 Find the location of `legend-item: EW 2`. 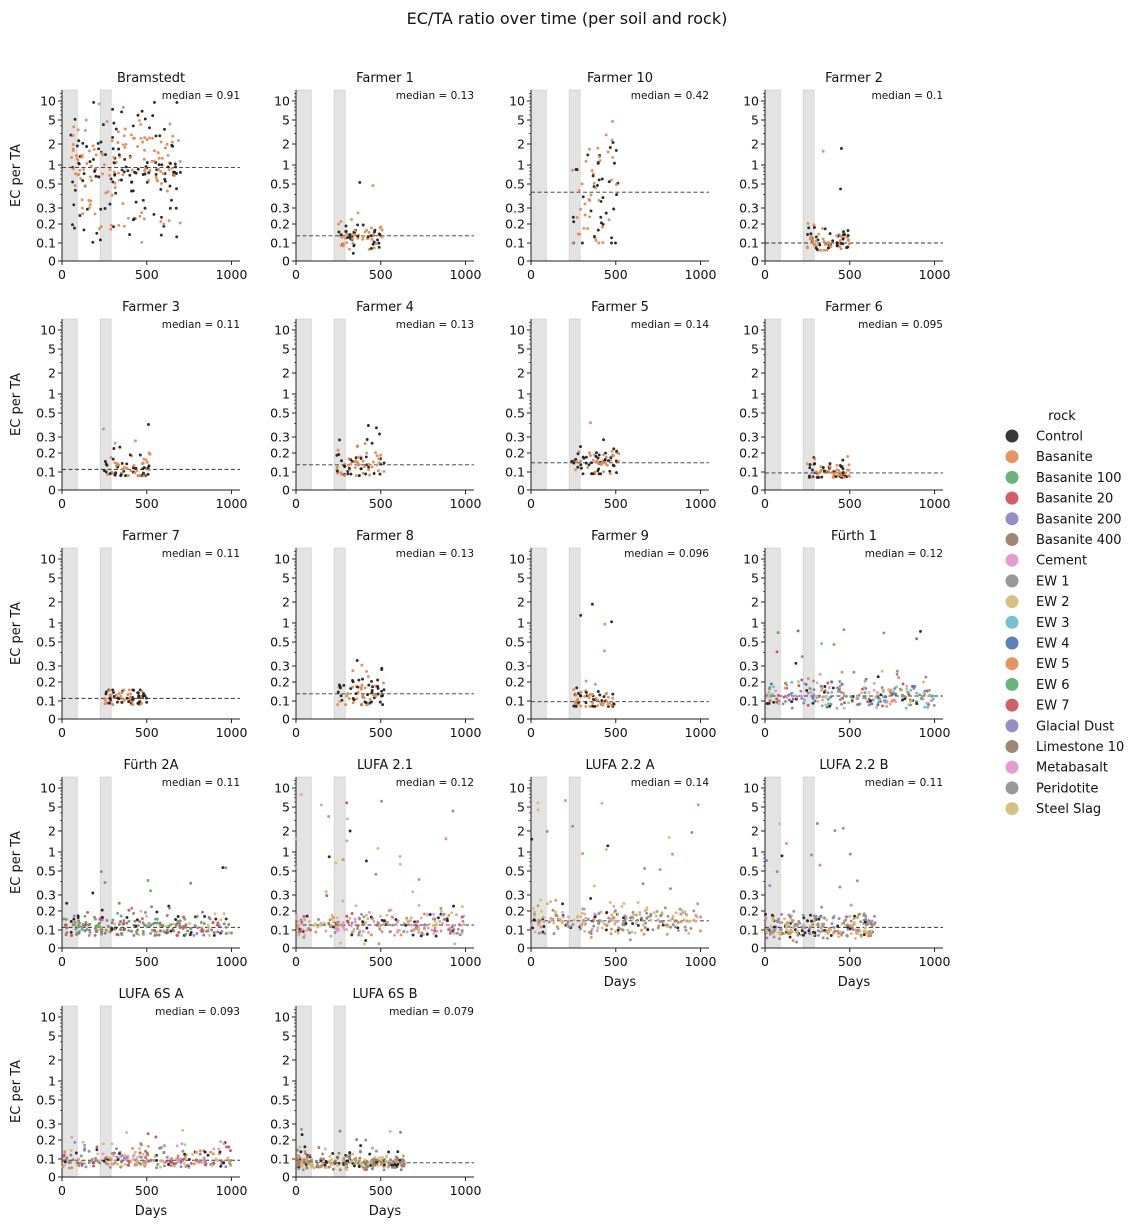

legend-item: EW 2 is located at coordinates (1037, 602).